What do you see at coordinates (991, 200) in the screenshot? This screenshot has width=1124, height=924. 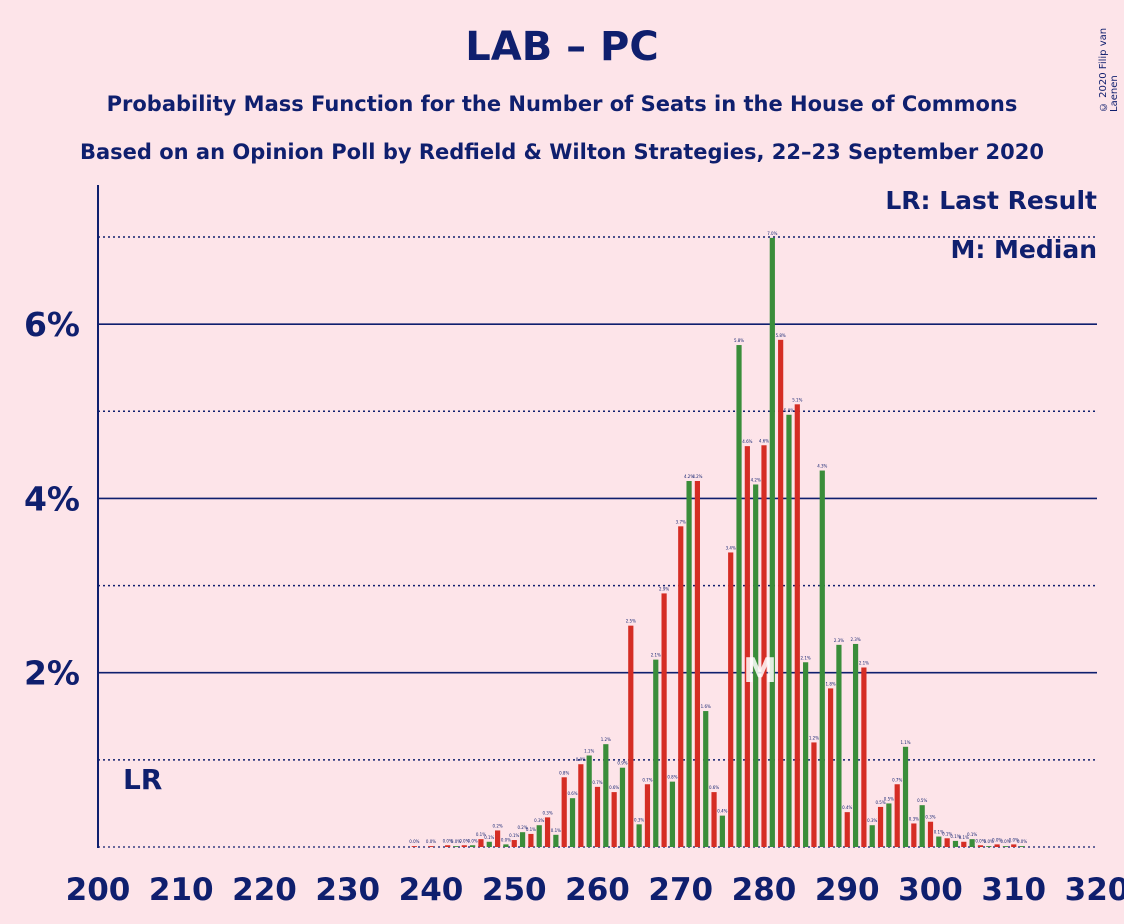 I see `legend-last-result: LR: Last Result` at bounding box center [991, 200].